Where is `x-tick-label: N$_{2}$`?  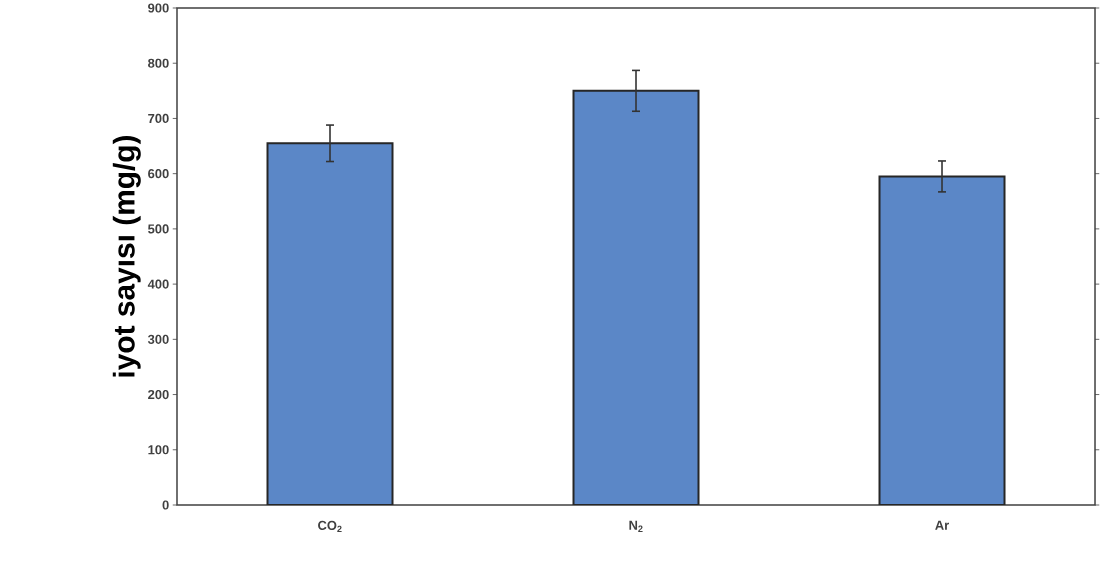
x-tick-label: N$_{2}$ is located at coordinates (636, 526).